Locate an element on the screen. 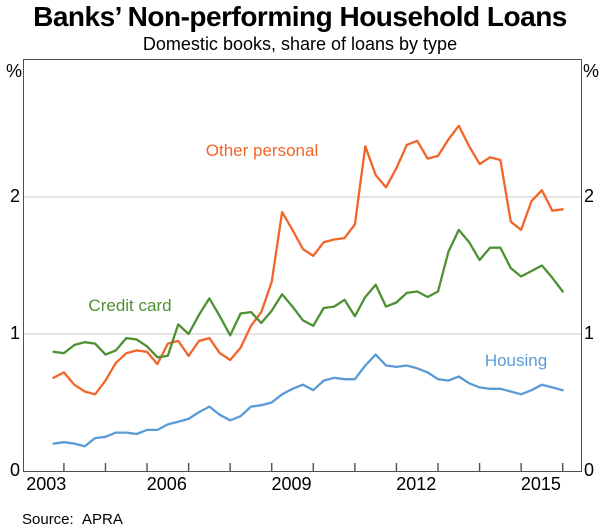  source-row: Source: APRA is located at coordinates (72, 519).